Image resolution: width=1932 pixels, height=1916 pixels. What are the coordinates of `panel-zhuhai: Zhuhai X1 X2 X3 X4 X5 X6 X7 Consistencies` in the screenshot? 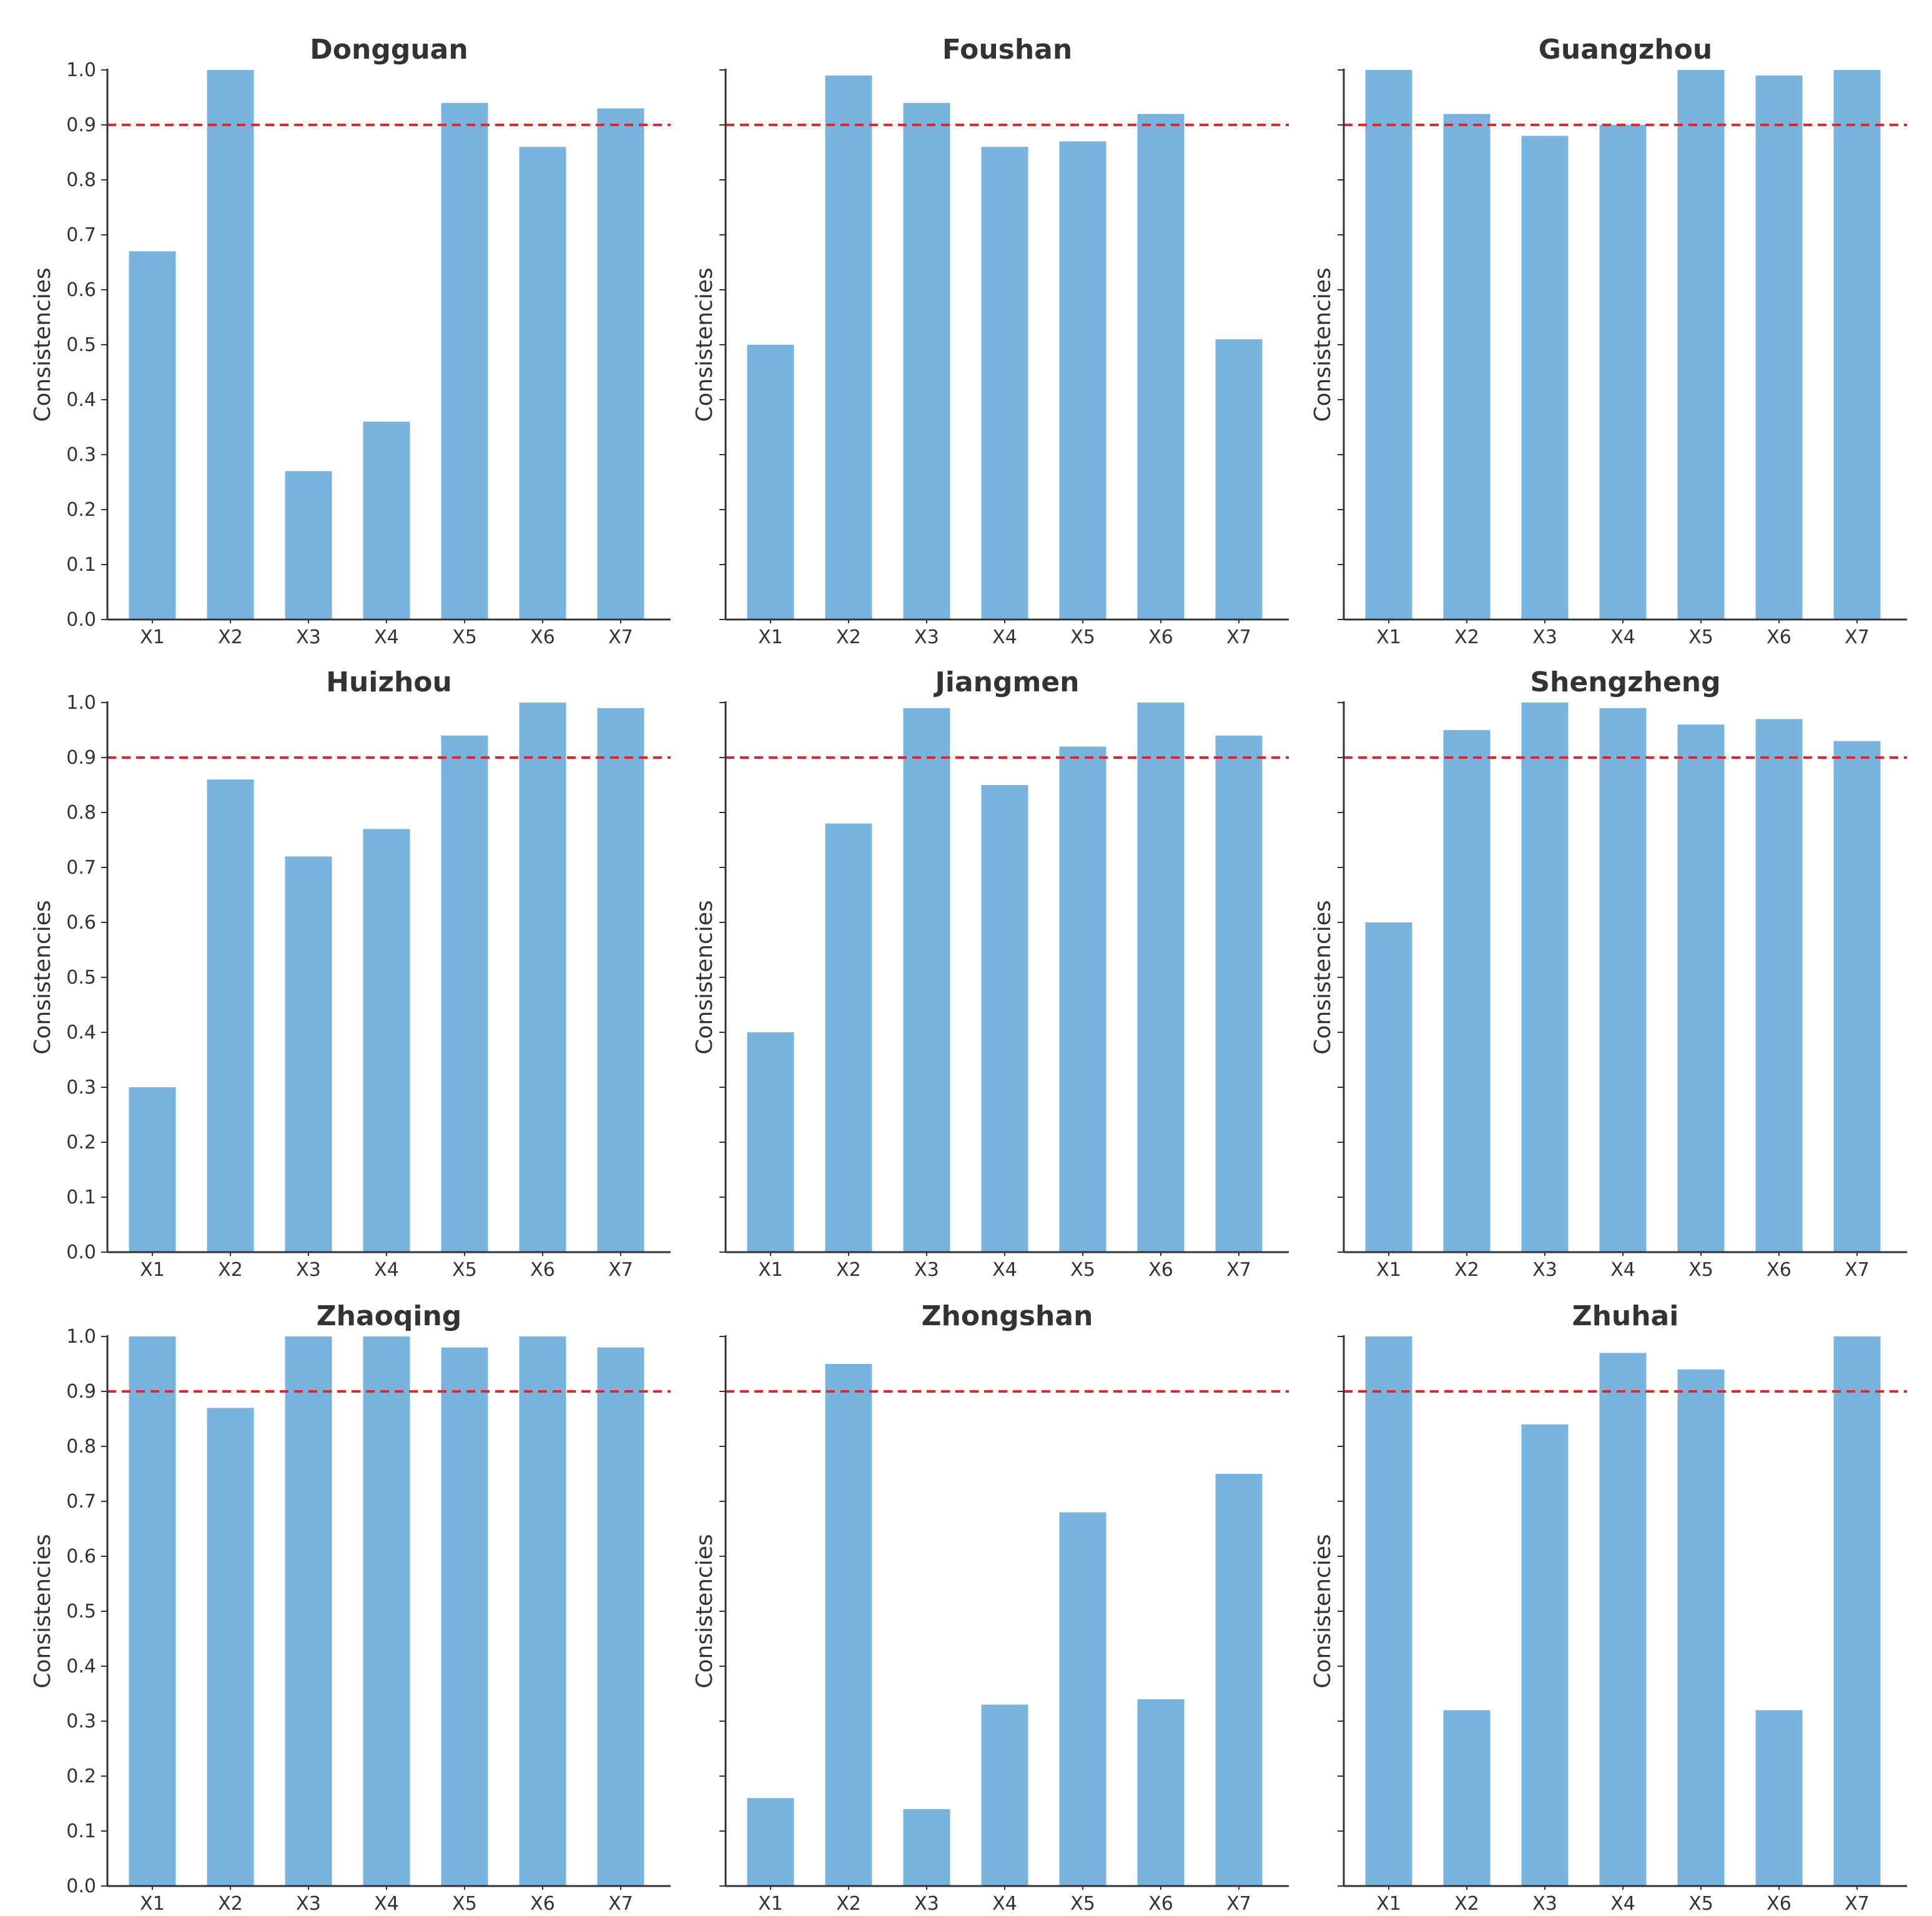 It's located at (1608, 1608).